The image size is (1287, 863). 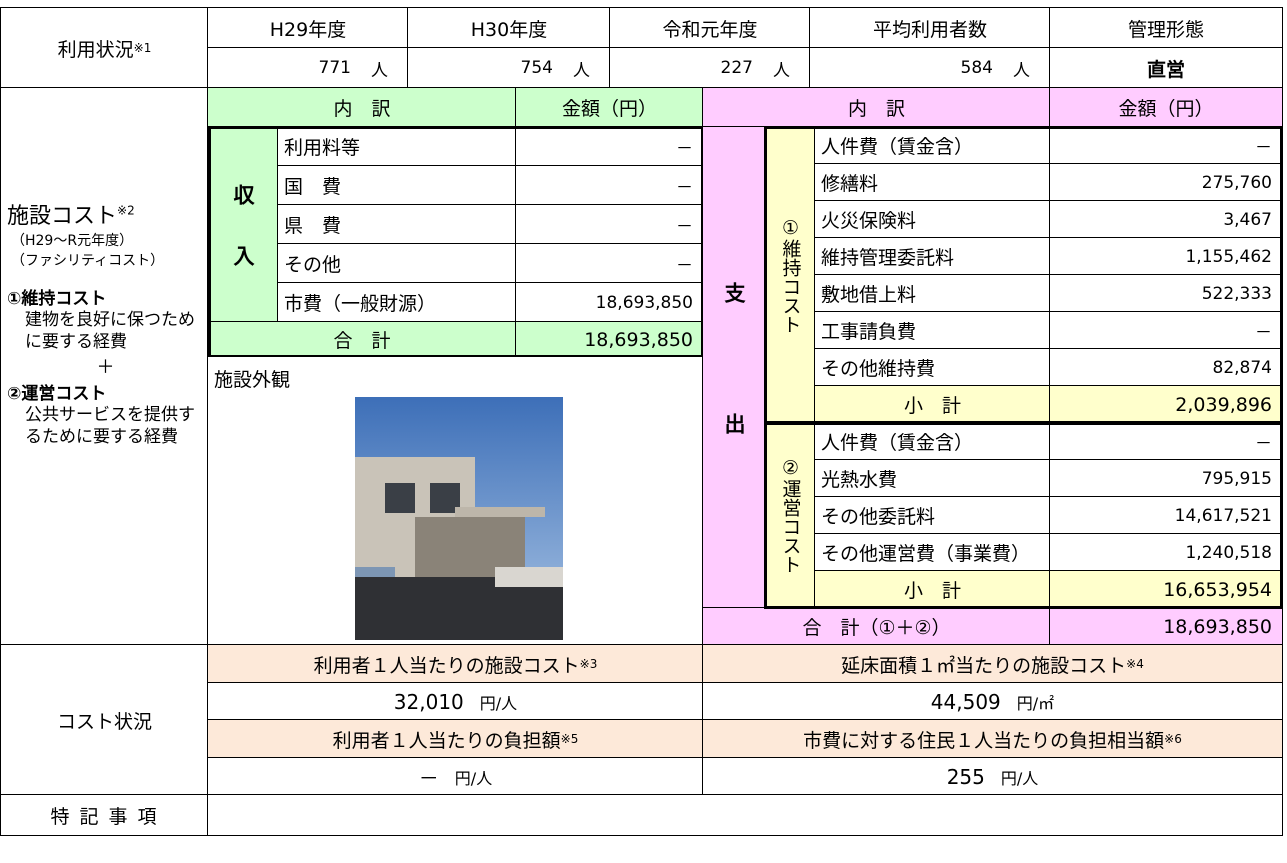 I want to click on status-title: 延床面積１㎡当たりの施設コスト, so click(x=984, y=665).